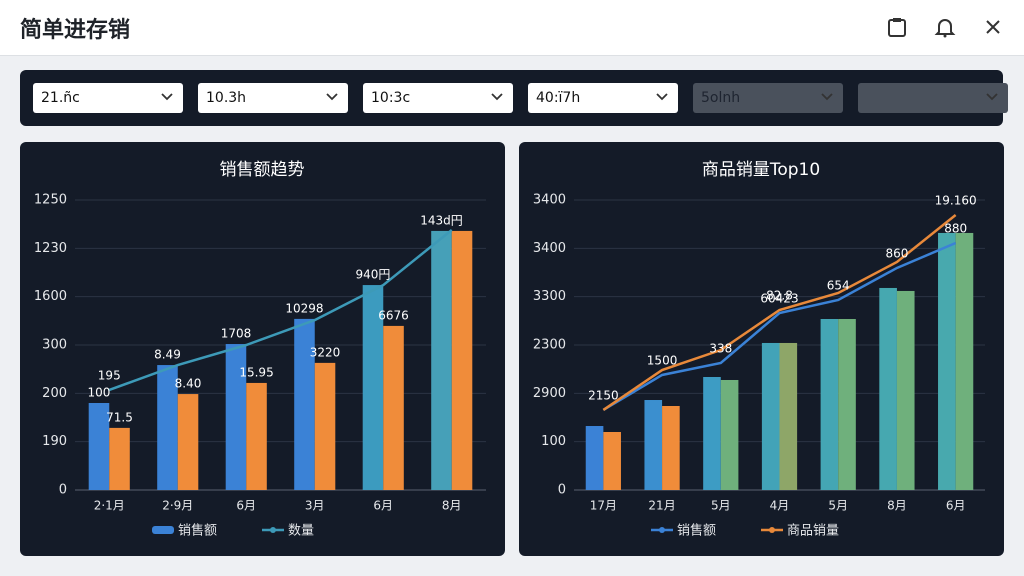 The height and width of the screenshot is (576, 1024). I want to click on clipboard-icon, so click(897, 27).